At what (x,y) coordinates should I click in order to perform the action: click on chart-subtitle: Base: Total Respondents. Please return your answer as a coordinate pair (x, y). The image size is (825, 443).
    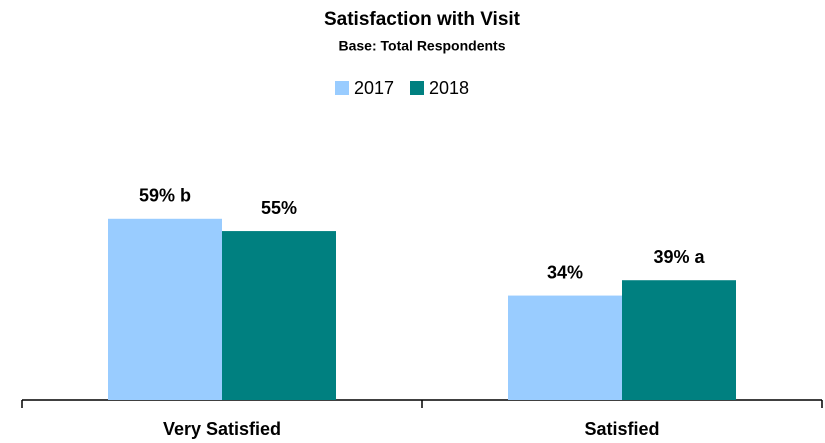
    Looking at the image, I should click on (422, 46).